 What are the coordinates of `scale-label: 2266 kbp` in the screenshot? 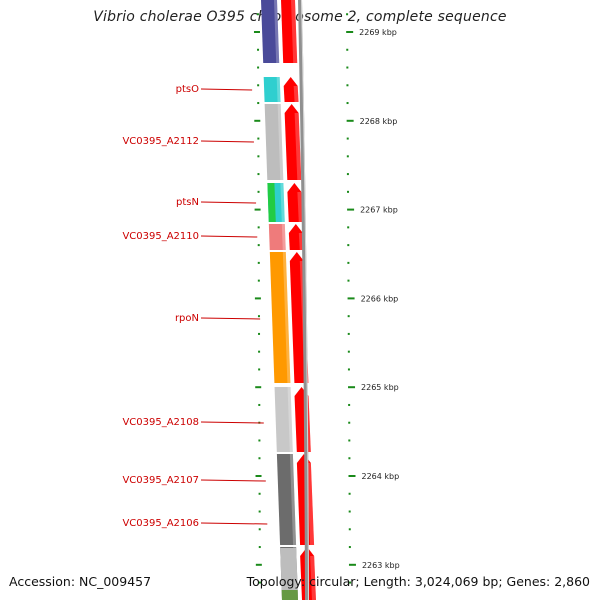 It's located at (380, 298).